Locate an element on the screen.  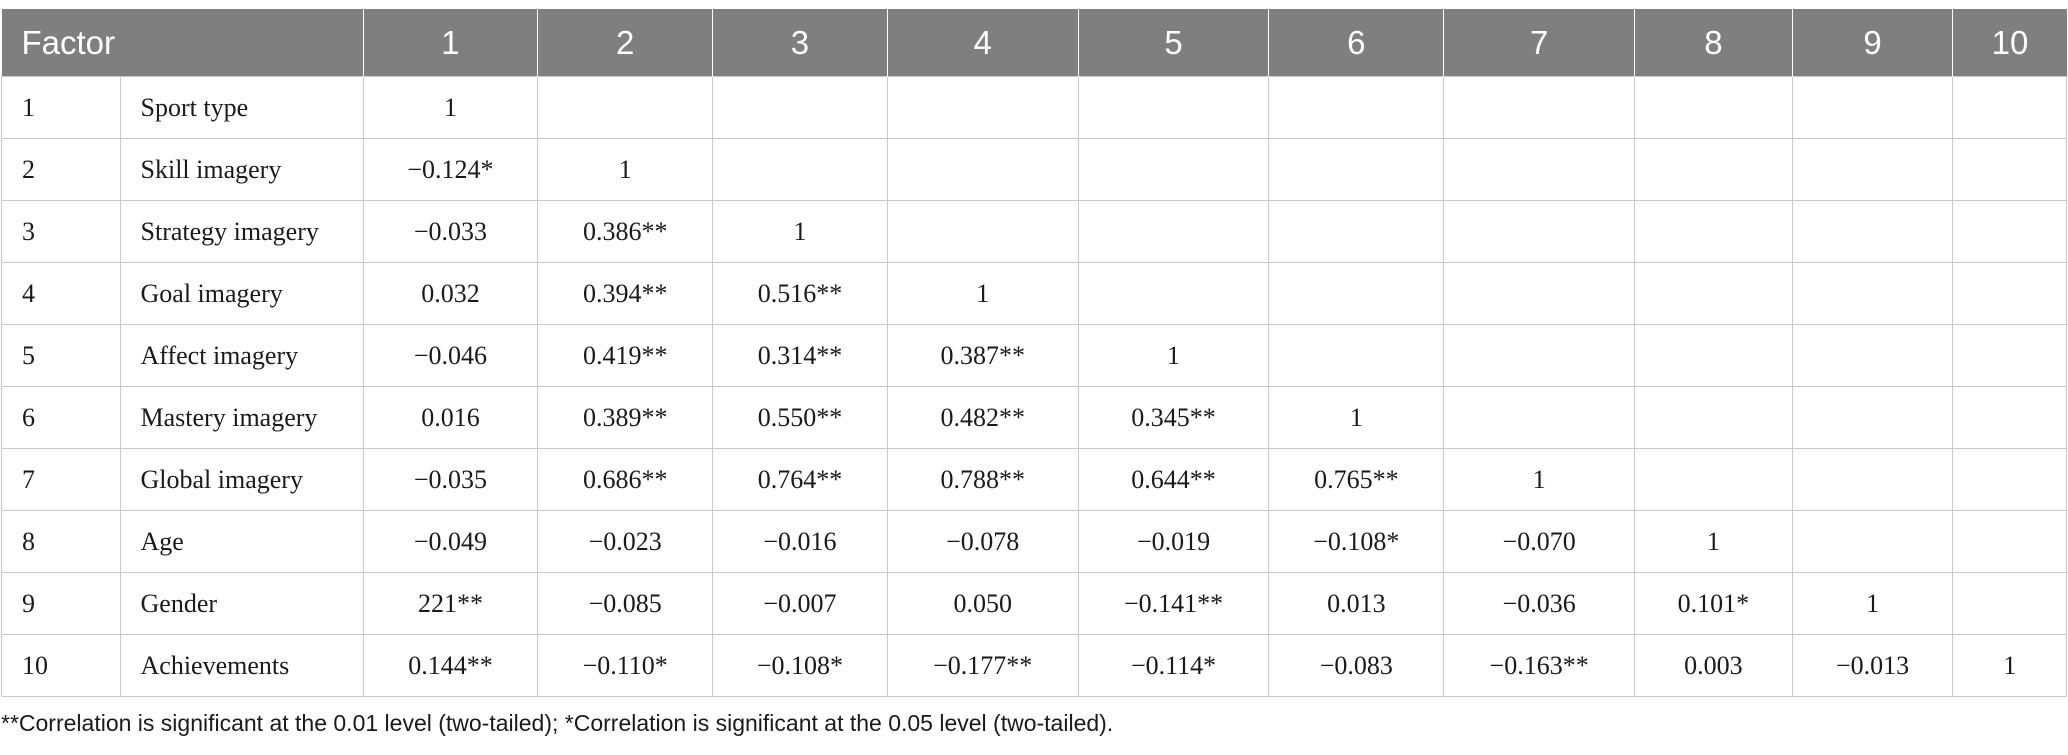
row-label: Sport type is located at coordinates (241, 107).